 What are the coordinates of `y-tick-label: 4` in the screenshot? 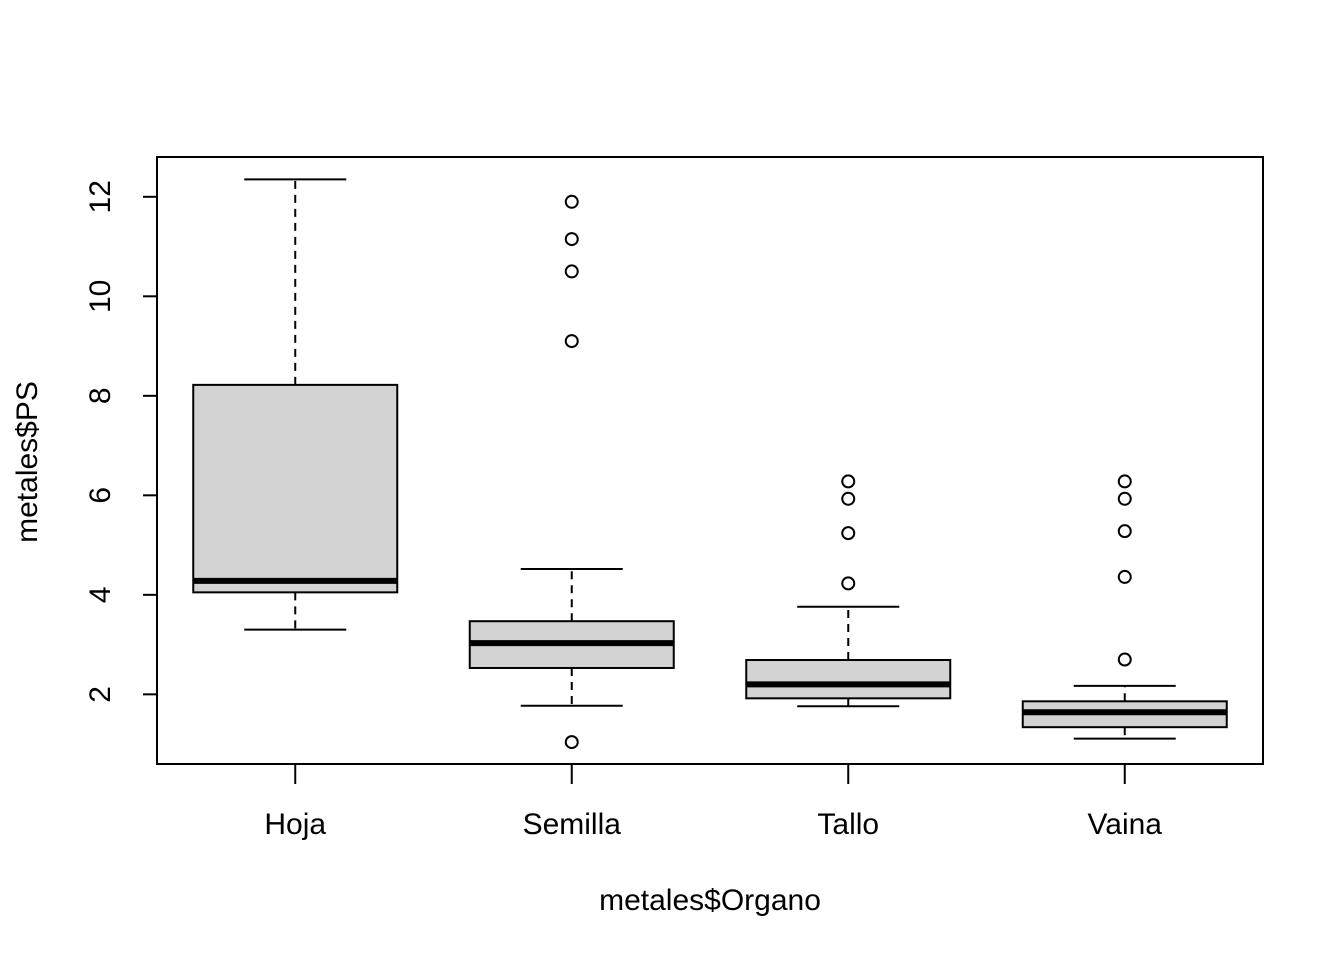 It's located at (100, 594).